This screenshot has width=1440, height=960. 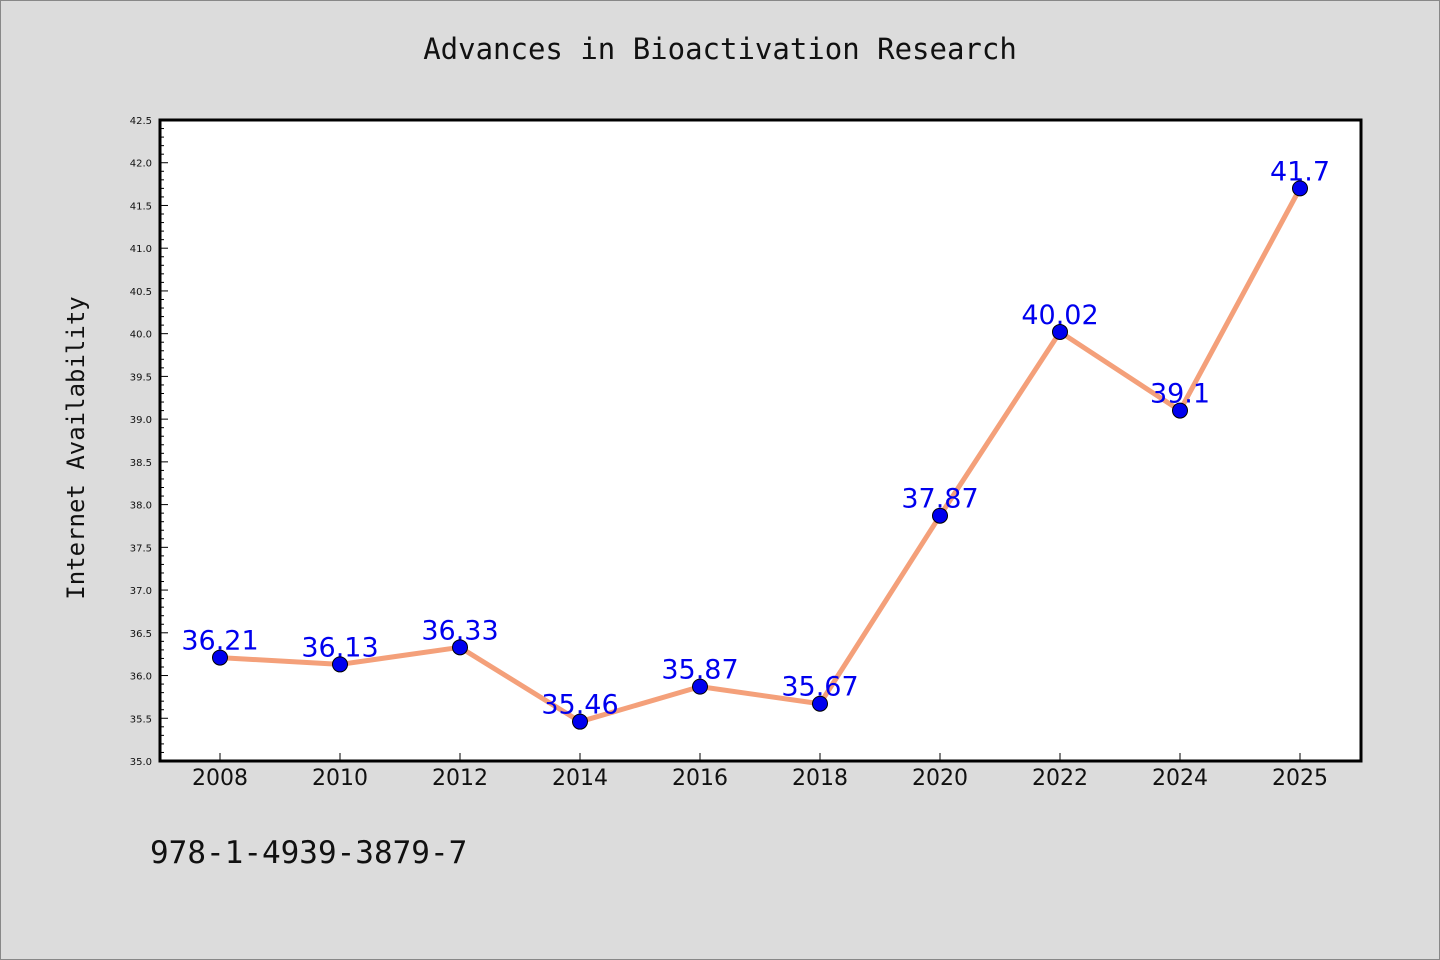 I want to click on chart-title: Advances in Bioactivation Research, so click(x=720, y=49).